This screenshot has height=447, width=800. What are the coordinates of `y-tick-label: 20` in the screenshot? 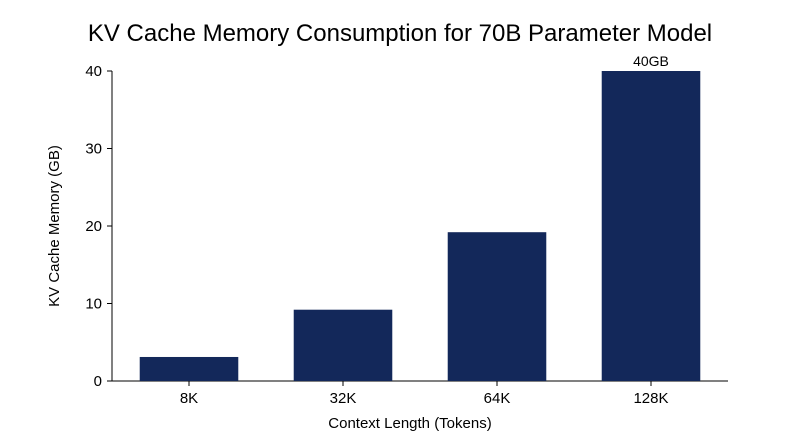 It's located at (93, 226).